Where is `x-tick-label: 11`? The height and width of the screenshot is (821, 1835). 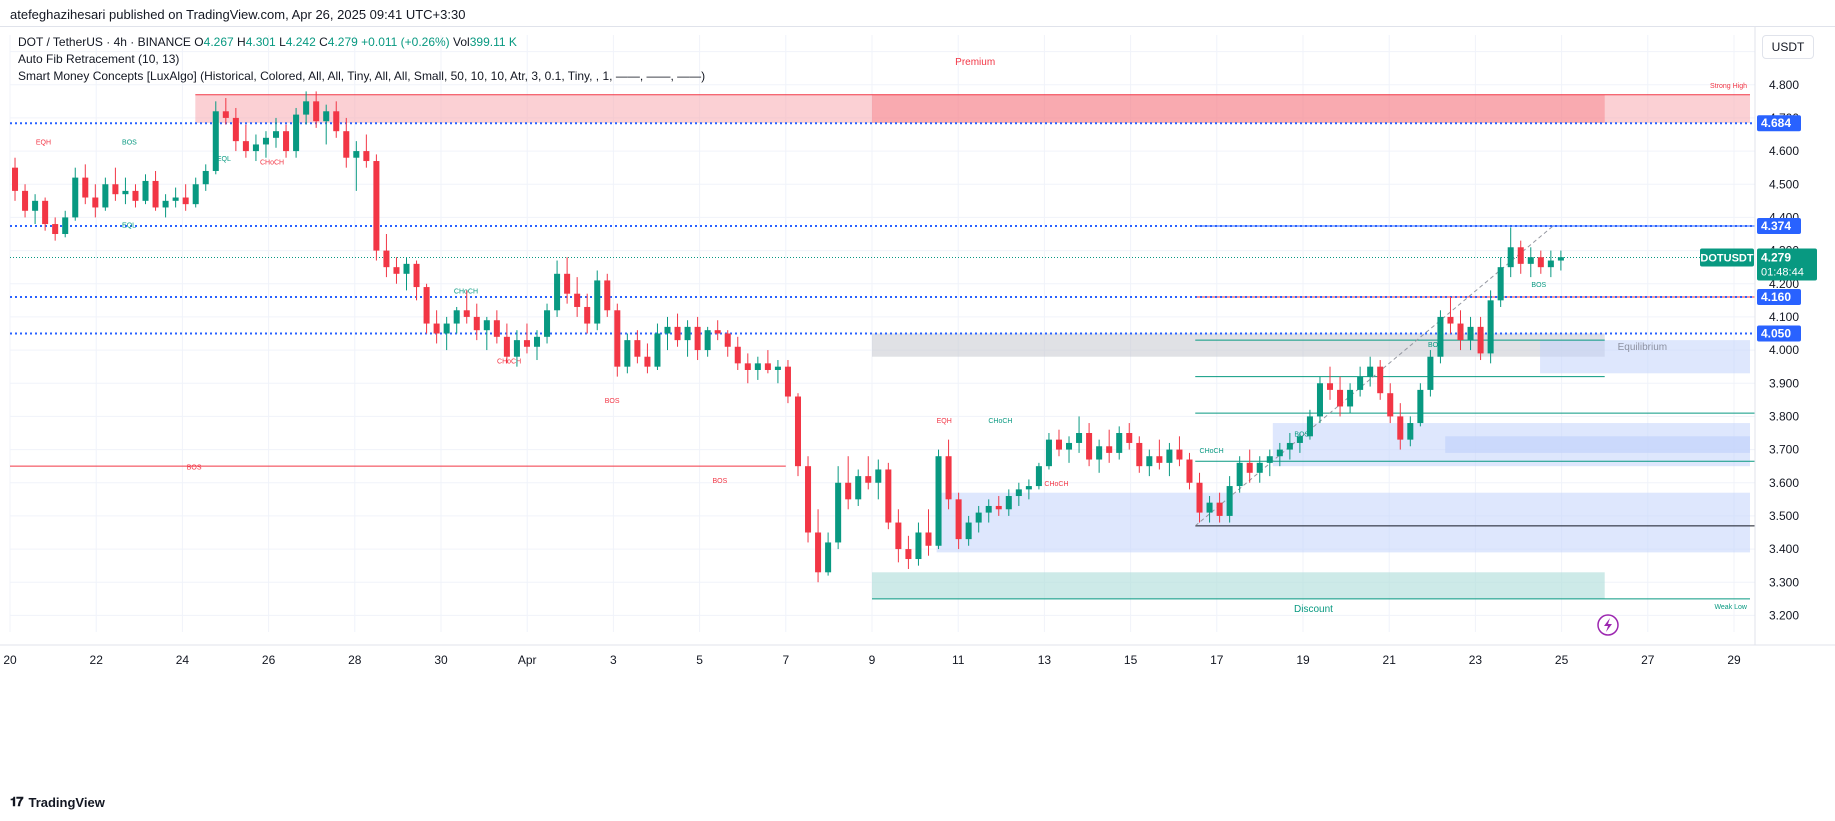
x-tick-label: 11 is located at coordinates (958, 660).